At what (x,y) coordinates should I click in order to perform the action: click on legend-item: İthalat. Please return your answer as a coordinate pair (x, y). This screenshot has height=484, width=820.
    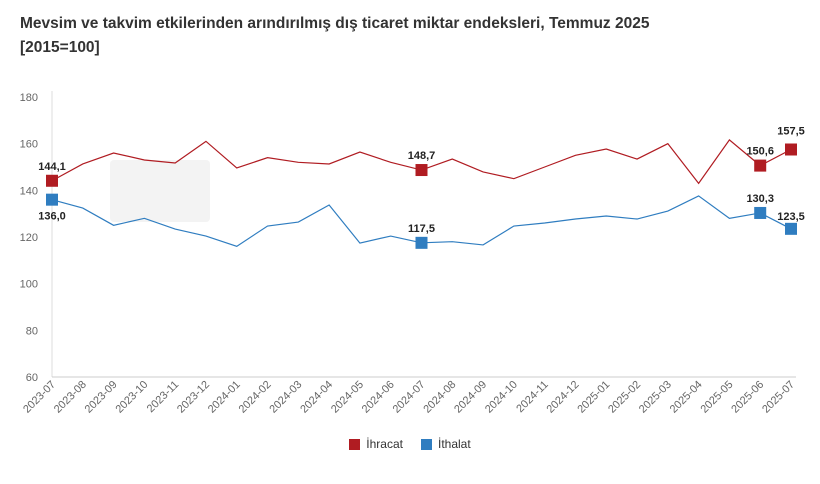
    Looking at the image, I should click on (445, 444).